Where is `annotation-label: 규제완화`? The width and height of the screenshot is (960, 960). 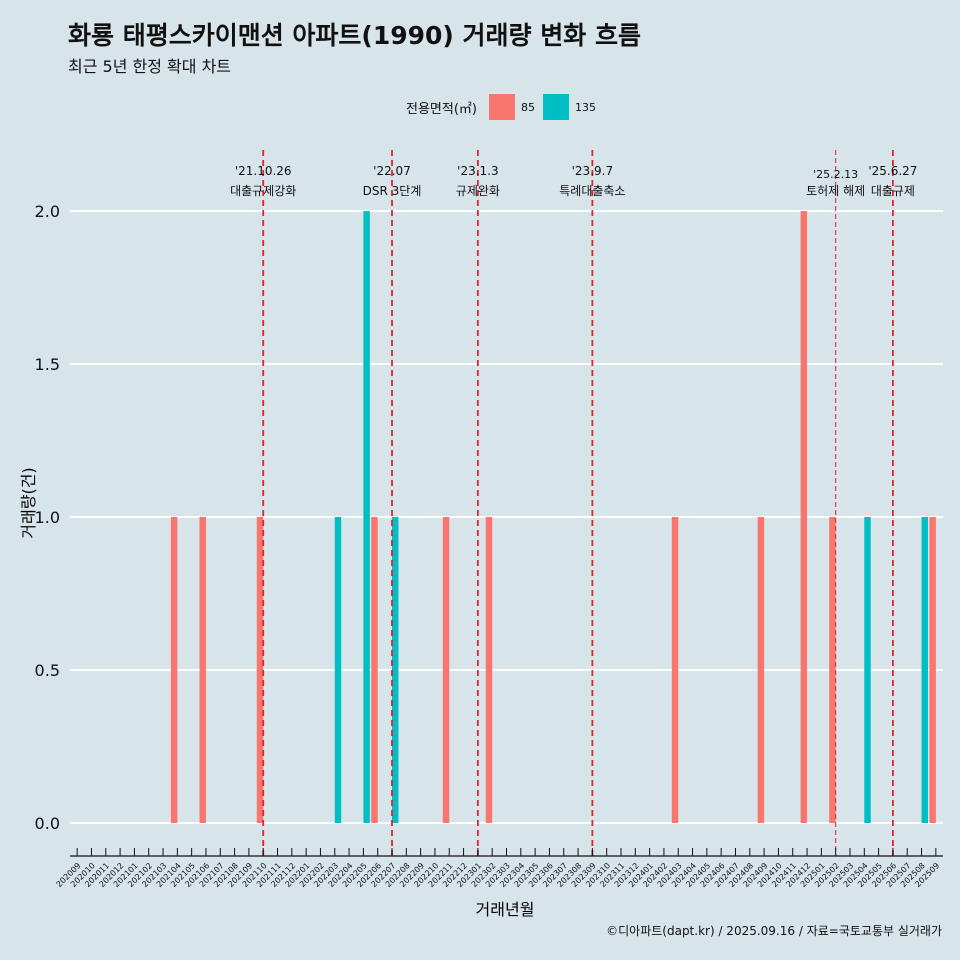
annotation-label: 규제완화 is located at coordinates (478, 191).